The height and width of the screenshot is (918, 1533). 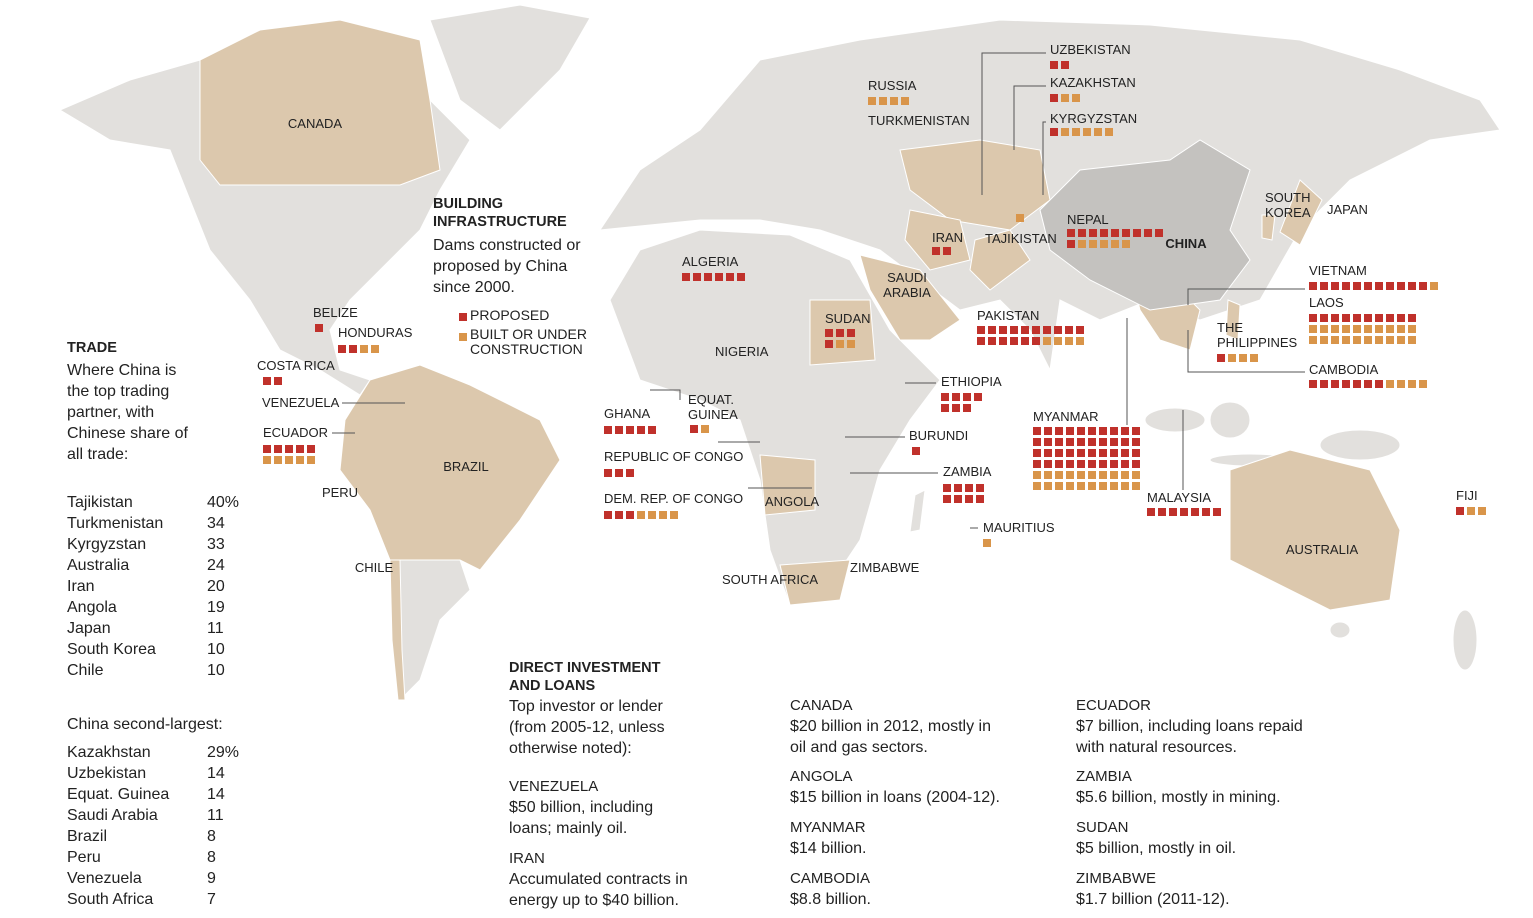 I want to click on investment-text: $5 billion, mostly in oil., so click(x=1156, y=848).